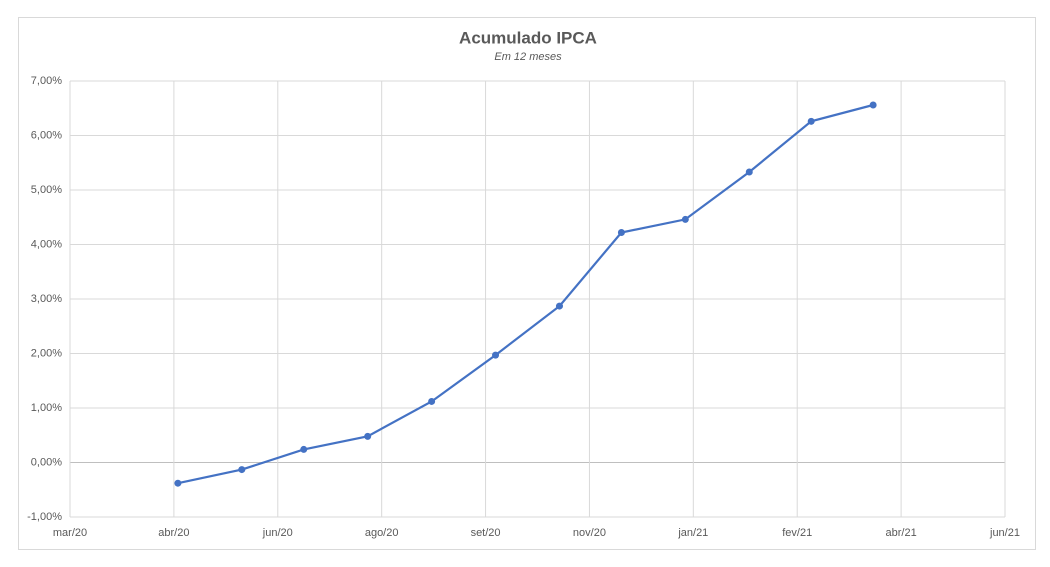 Image resolution: width=1050 pixels, height=567 pixels. Describe the element at coordinates (589, 533) in the screenshot. I see `x-tick-label: nov/20` at that location.